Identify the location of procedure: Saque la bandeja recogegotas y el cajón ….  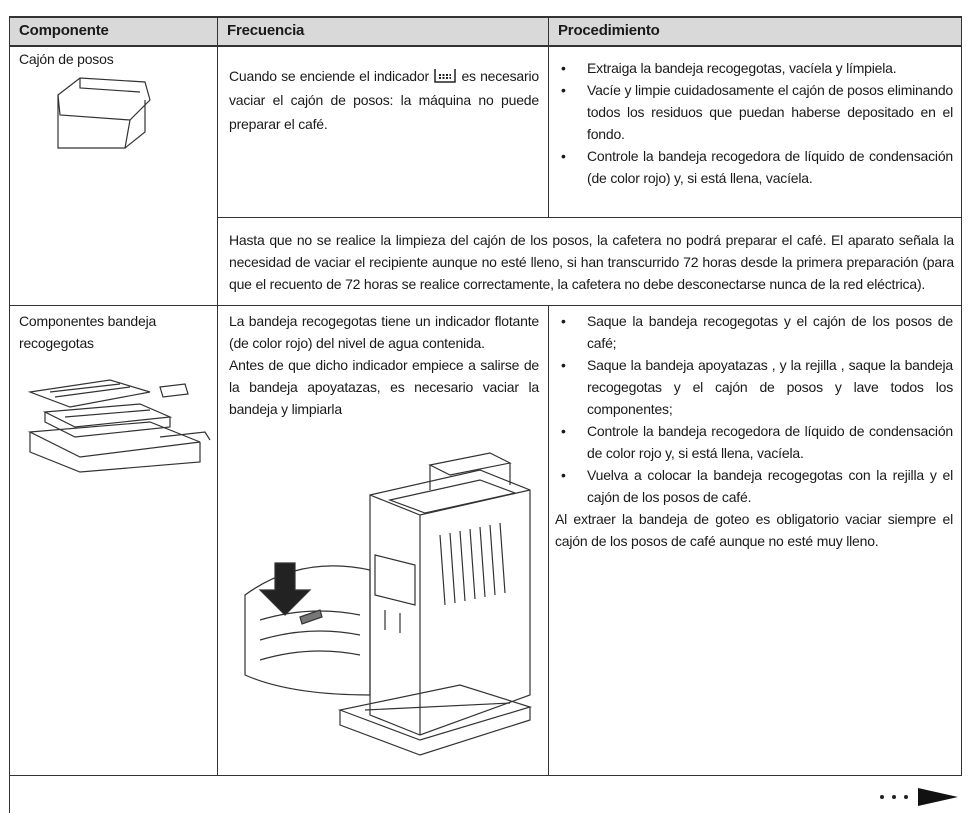
(754, 431).